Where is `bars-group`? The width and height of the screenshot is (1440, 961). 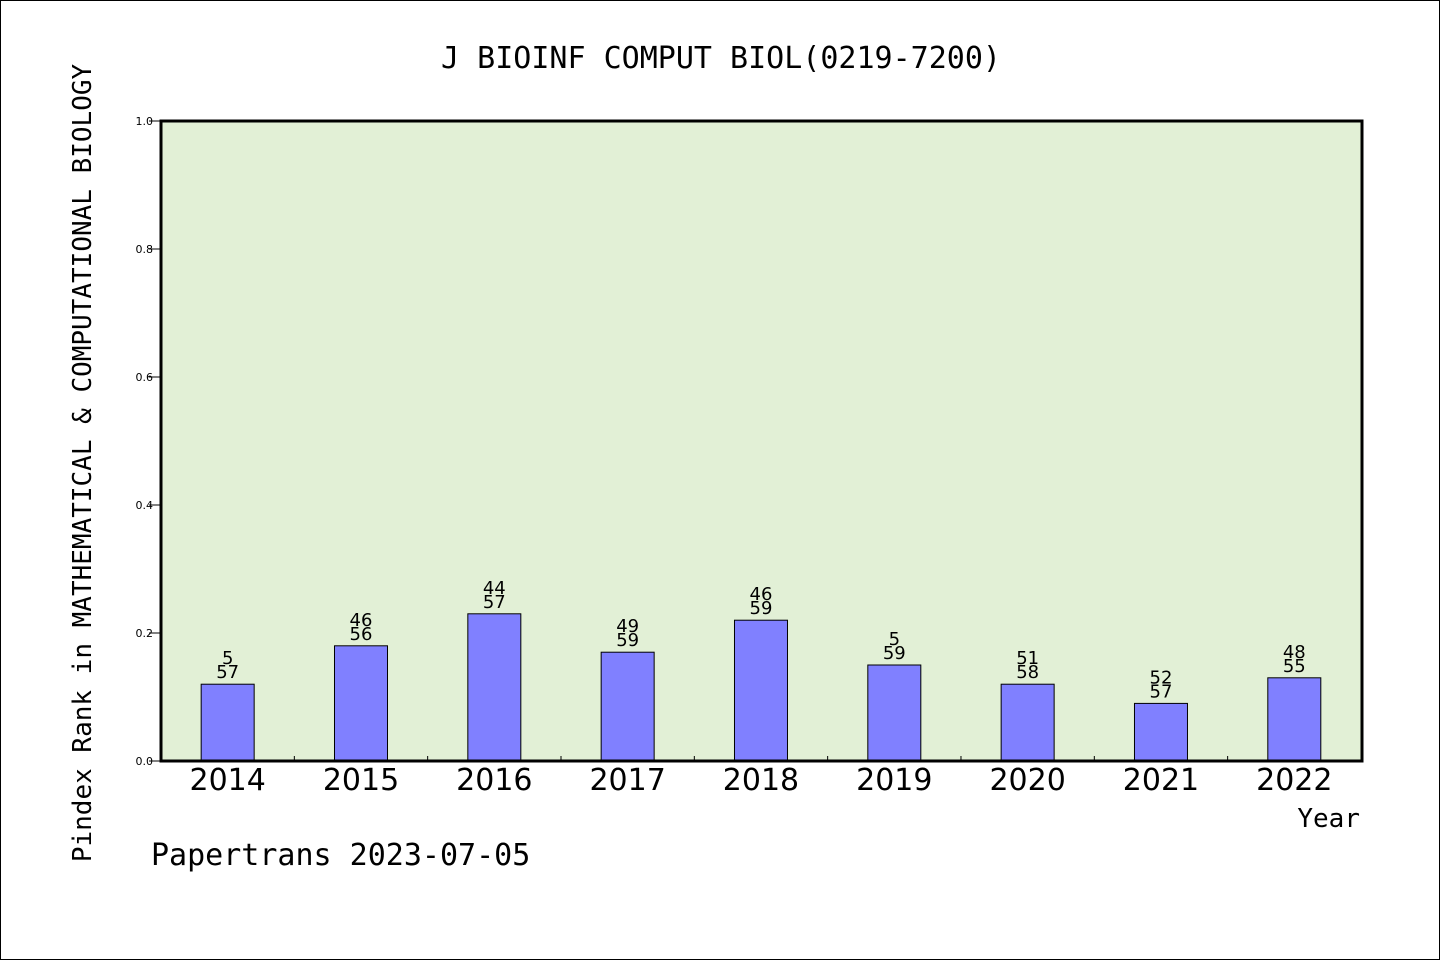 bars-group is located at coordinates (761, 687).